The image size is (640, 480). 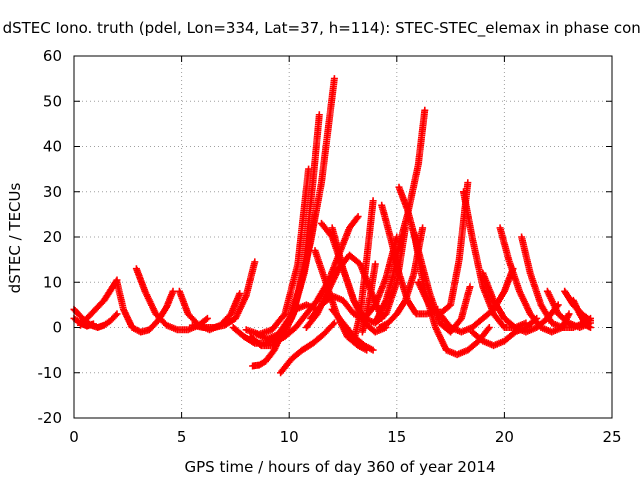 I want to click on x-tick-label: 5, so click(x=182, y=437).